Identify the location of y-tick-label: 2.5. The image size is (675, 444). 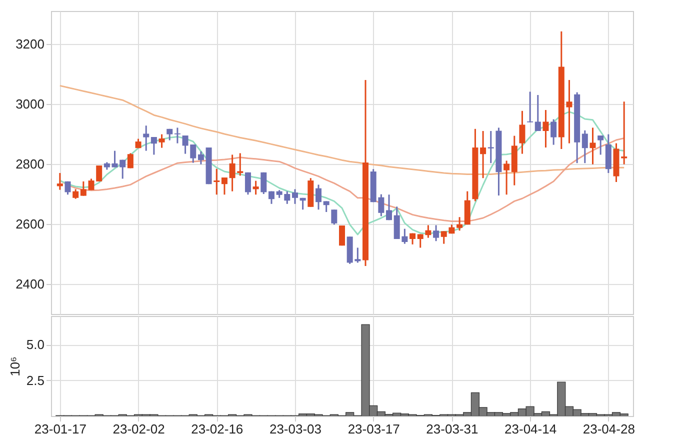
(35, 380).